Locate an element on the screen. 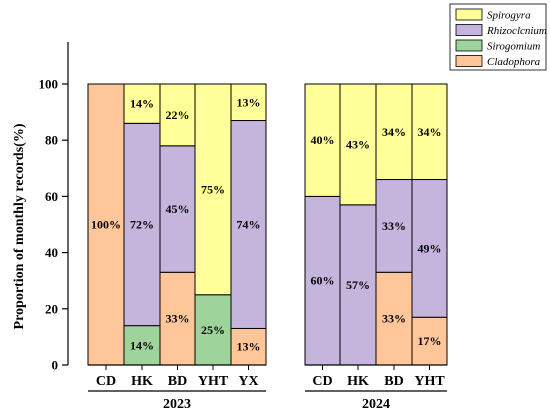  legend-label: Rhizoclcnium is located at coordinates (516, 31).